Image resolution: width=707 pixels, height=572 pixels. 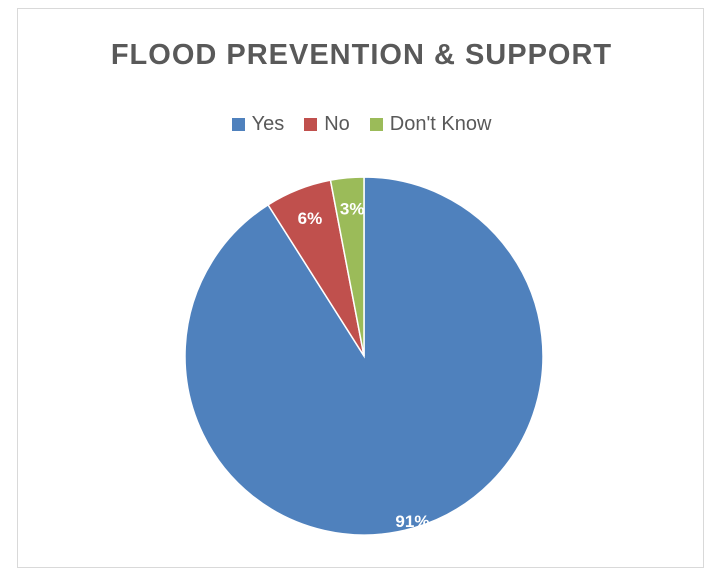 I want to click on legend-item-dont-know: Don't Know, so click(x=430, y=124).